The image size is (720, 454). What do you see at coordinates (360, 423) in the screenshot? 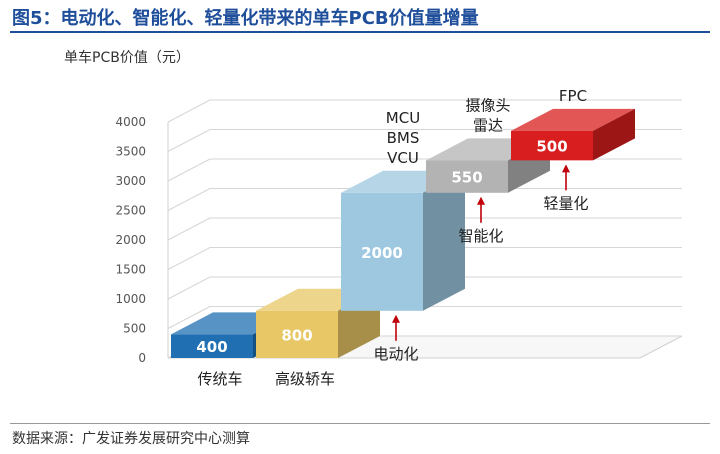
I see `source-divider` at bounding box center [360, 423].